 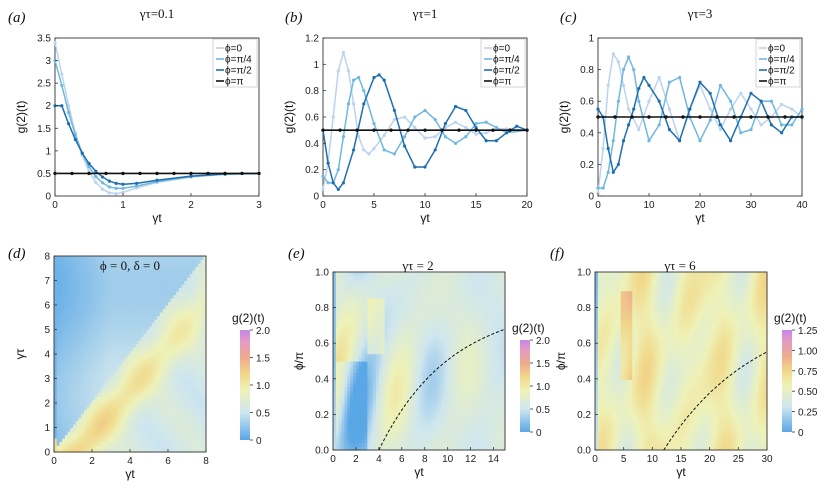 I want to click on x-tick-label: 0, so click(x=55, y=205).